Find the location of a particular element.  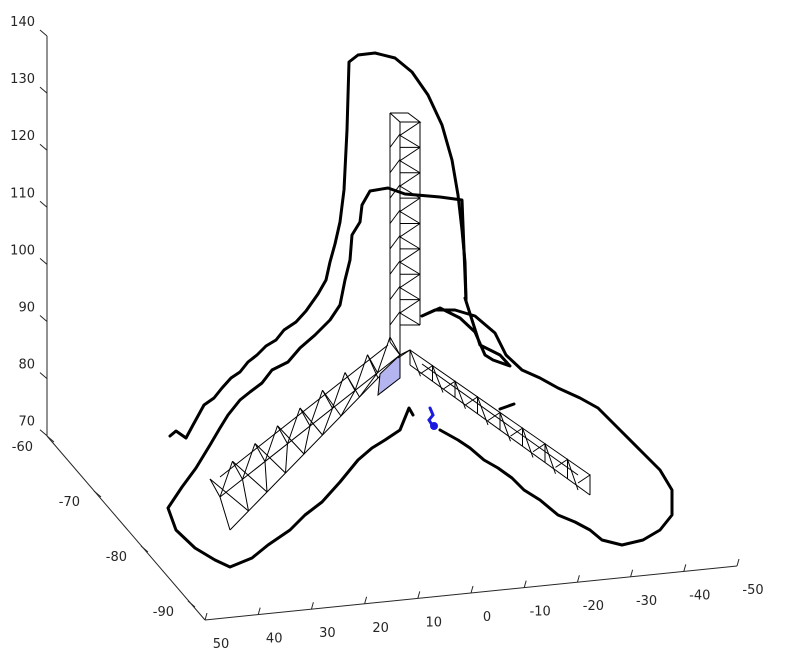

y-tick-label: -70 is located at coordinates (69, 502).